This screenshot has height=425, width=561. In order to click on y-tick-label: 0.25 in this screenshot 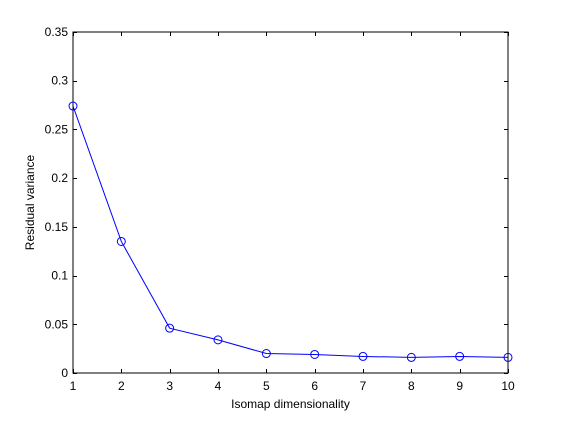, I will do `click(57, 129)`.